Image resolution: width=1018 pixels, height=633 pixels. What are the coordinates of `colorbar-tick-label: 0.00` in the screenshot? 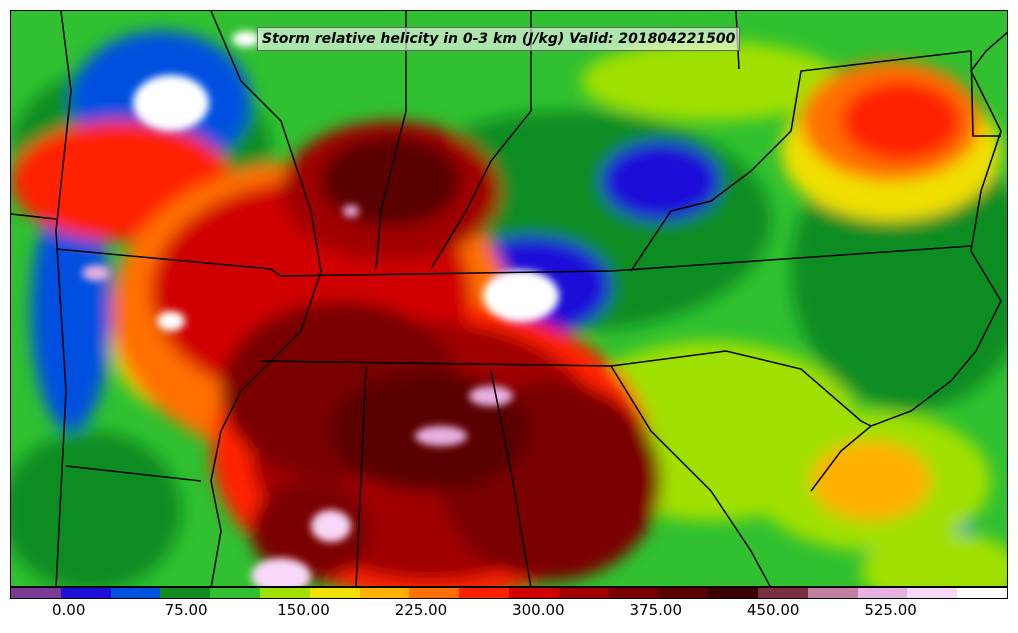 It's located at (69, 610).